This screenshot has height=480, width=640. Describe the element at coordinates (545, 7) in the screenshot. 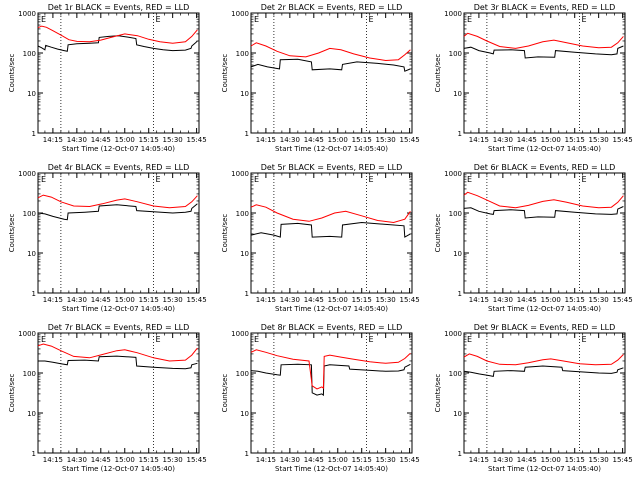

I see `panel-title: Det 3r BLACK = Events, RED = LLD` at that location.